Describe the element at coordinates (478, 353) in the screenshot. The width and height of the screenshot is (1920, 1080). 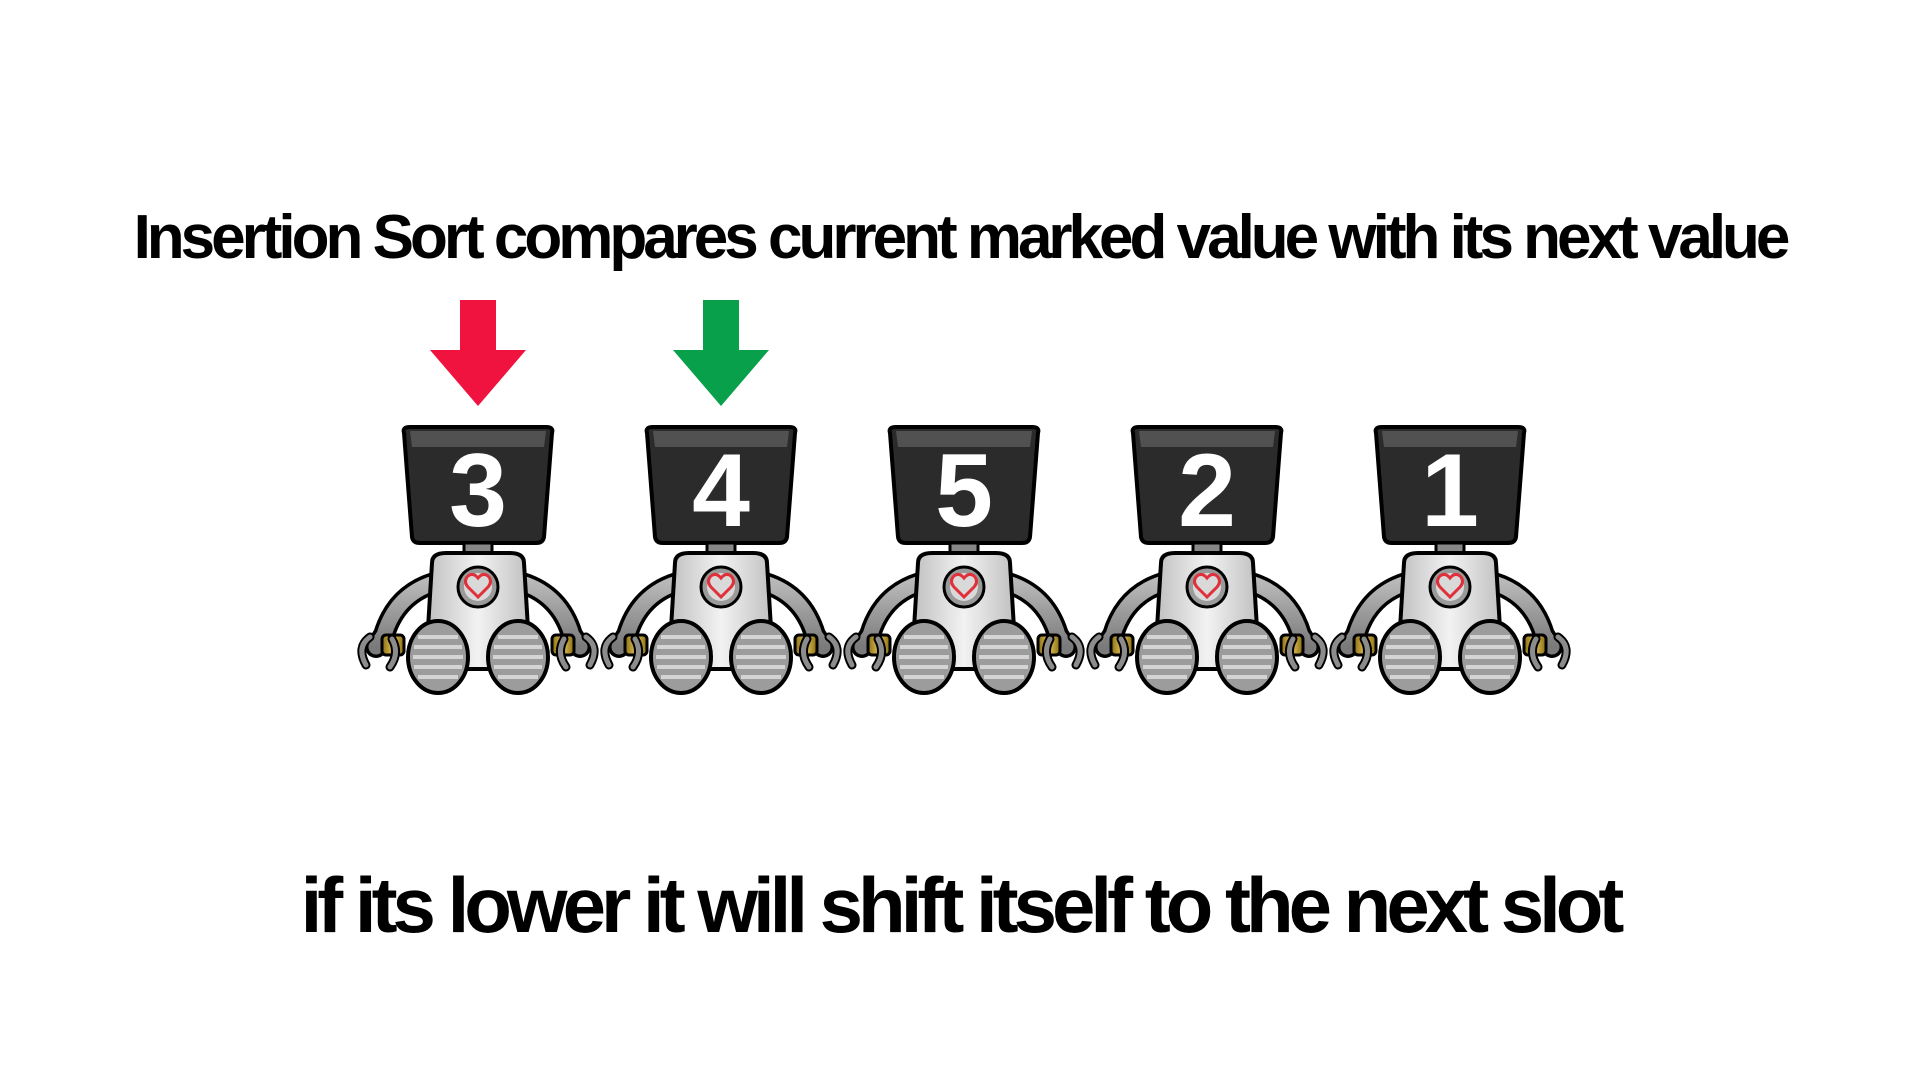
I see `current-marker-arrow-icon` at that location.